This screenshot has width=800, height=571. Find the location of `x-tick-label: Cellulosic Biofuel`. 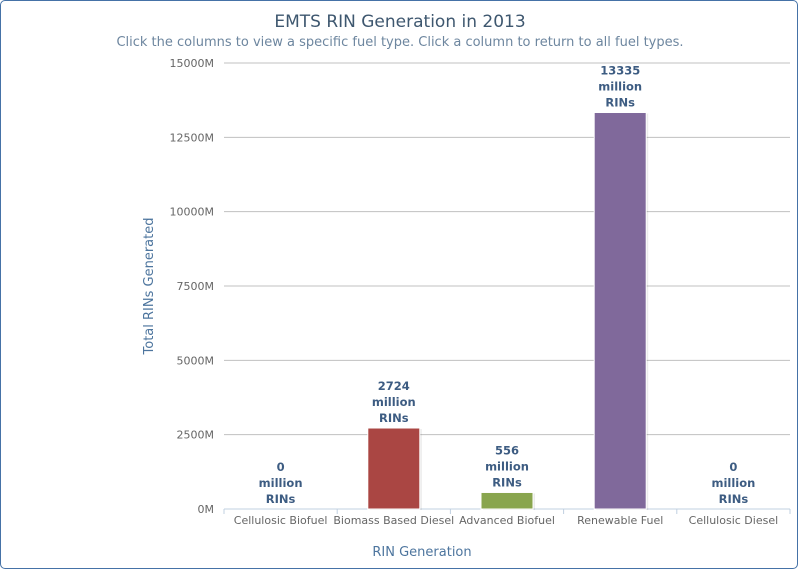

x-tick-label: Cellulosic Biofuel is located at coordinates (281, 520).